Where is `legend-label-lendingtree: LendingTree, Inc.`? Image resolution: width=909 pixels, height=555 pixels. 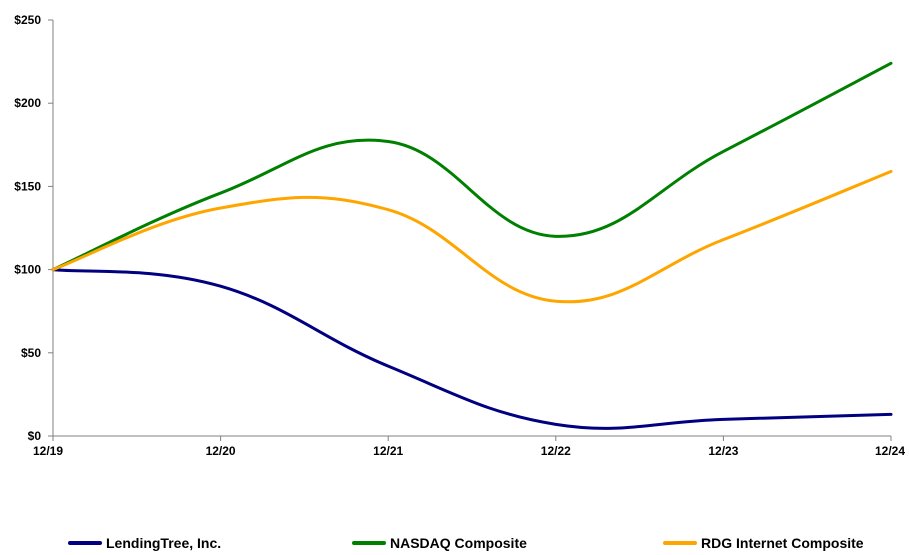 legend-label-lendingtree: LendingTree, Inc. is located at coordinates (164, 543).